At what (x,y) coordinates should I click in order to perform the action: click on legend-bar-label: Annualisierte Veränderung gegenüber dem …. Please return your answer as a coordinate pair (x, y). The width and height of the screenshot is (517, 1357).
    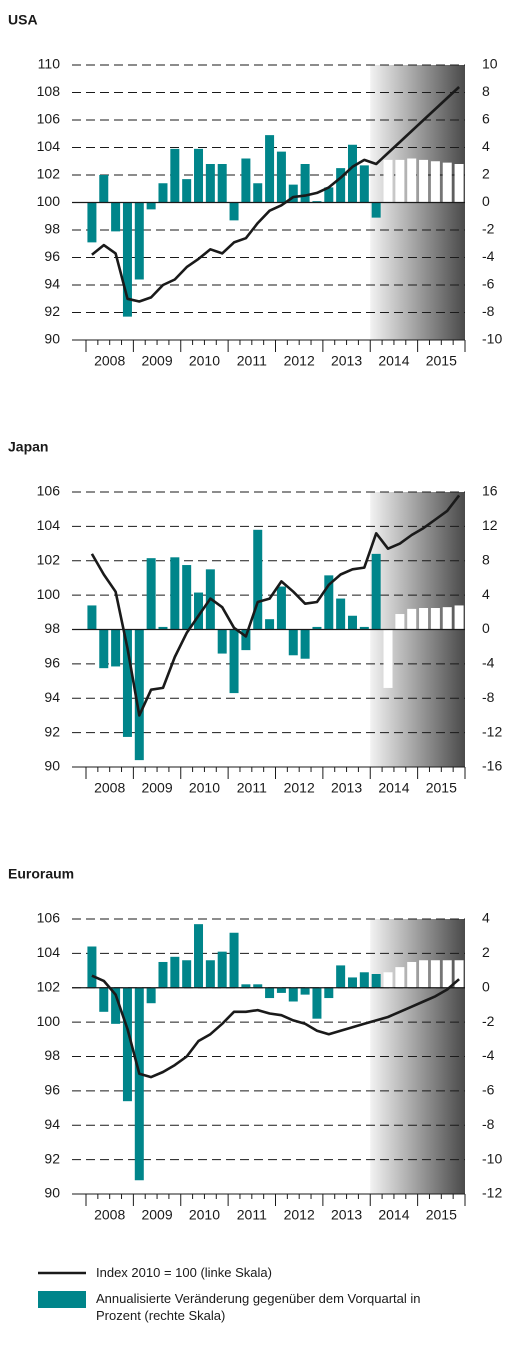
    Looking at the image, I should click on (258, 1307).